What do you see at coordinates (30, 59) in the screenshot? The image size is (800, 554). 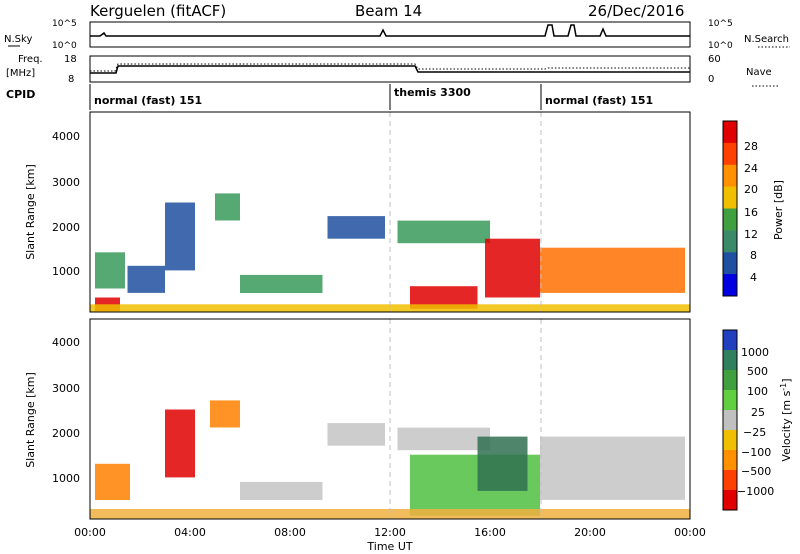 I see `freq-label-line1: Freq.` at bounding box center [30, 59].